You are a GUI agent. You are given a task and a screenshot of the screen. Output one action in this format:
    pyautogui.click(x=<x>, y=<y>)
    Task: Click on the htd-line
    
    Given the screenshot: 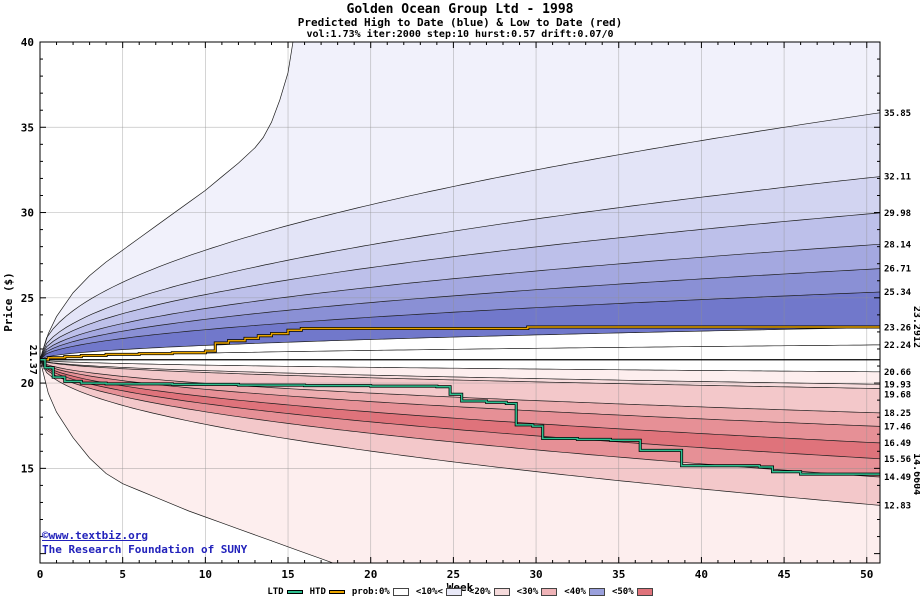 What is the action you would take?
    pyautogui.click(x=460, y=343)
    